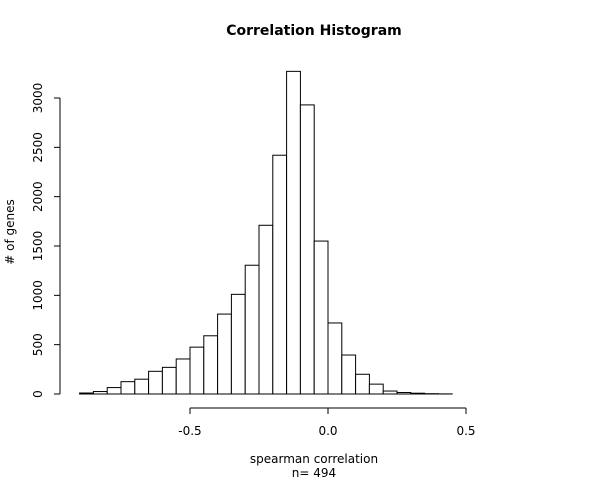 This screenshot has width=600, height=480. I want to click on x-axis-subtitle: n= 494, so click(314, 473).